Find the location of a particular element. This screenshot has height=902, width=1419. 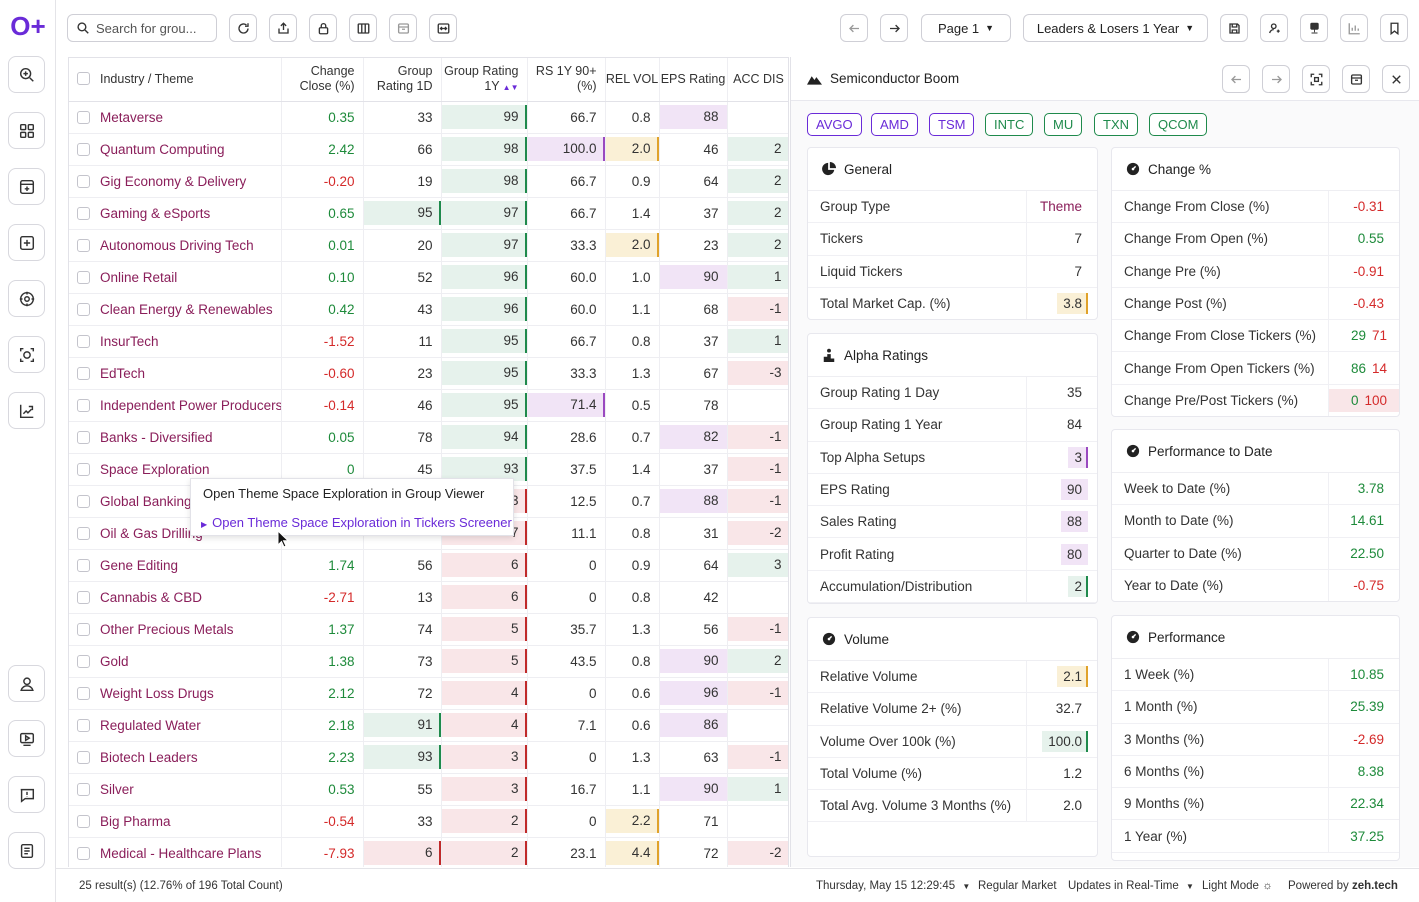

theme-link: Banks - Diversified is located at coordinates (156, 437).